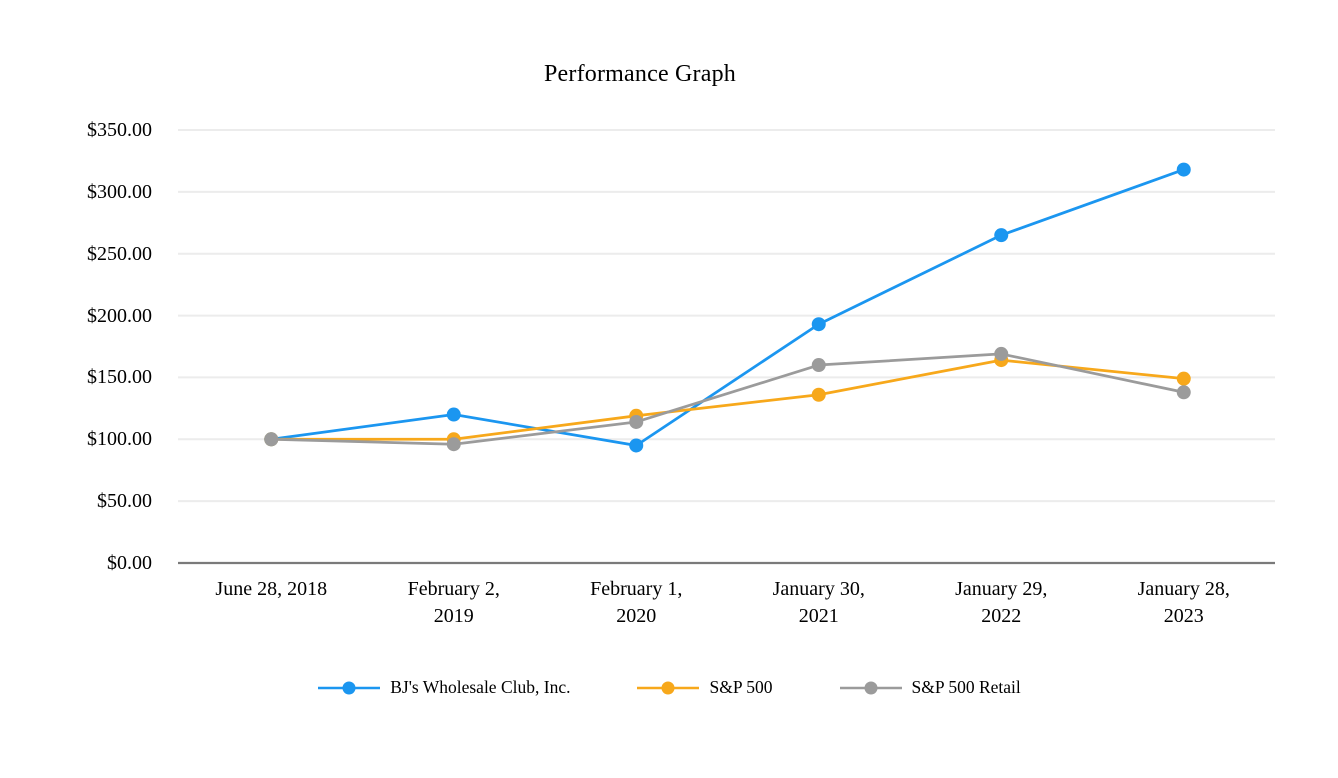 The image size is (1338, 778). I want to click on x-tick-line: February 2,, so click(453, 589).